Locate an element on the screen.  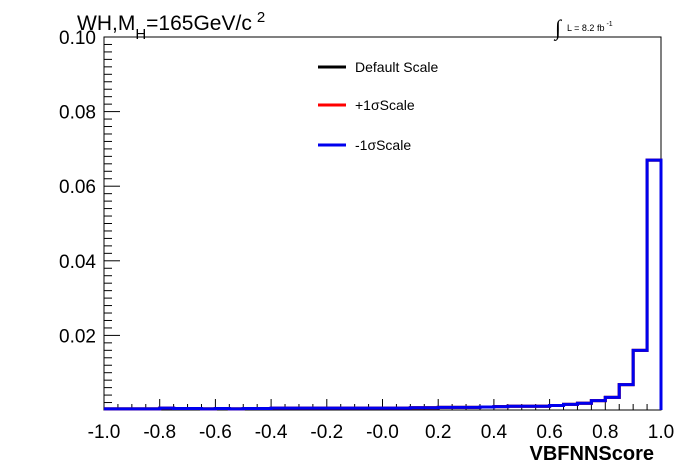
x-tick-label: -0.2 is located at coordinates (326, 432).